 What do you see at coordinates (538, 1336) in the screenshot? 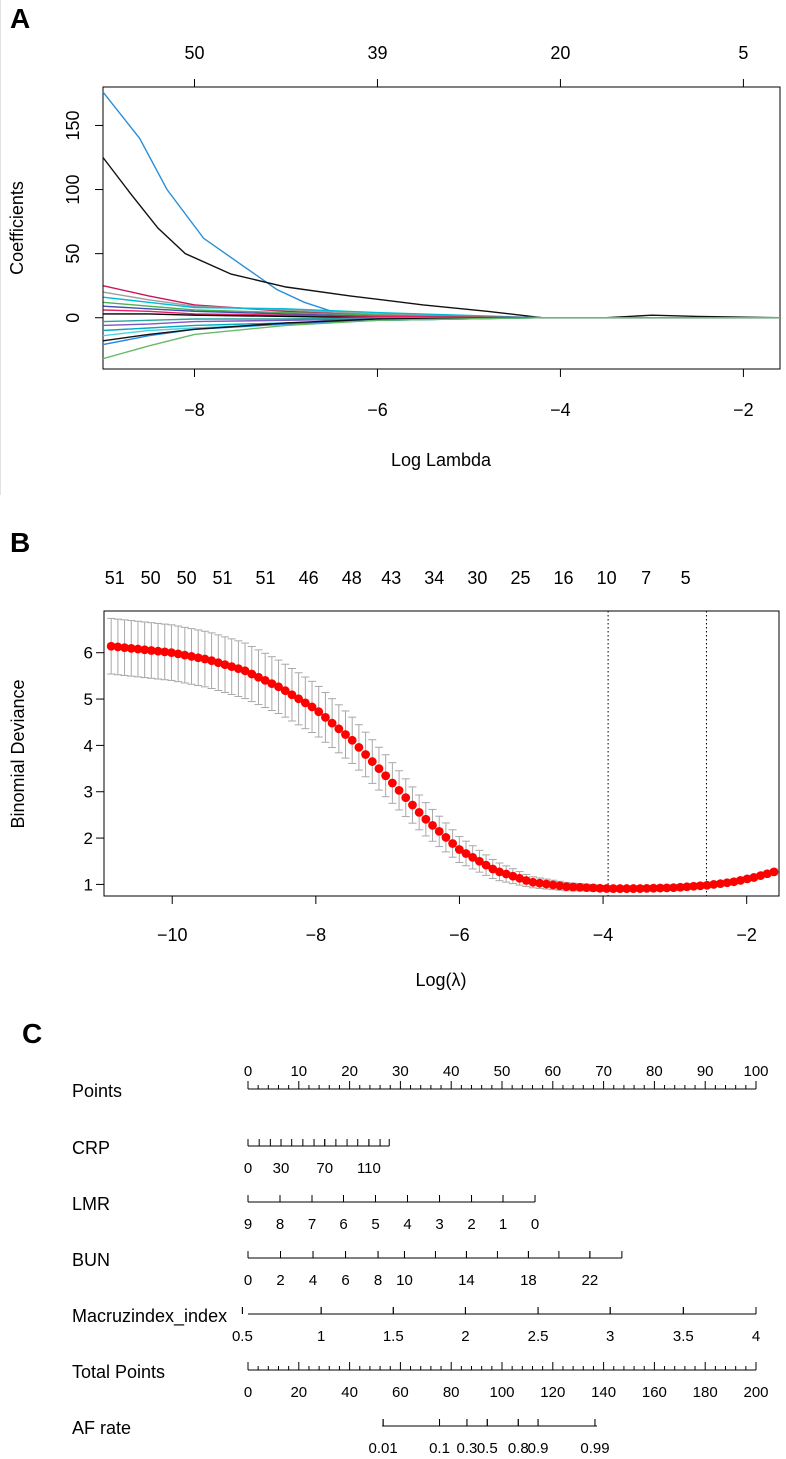
I see `scale-tick-label: 2.5` at bounding box center [538, 1336].